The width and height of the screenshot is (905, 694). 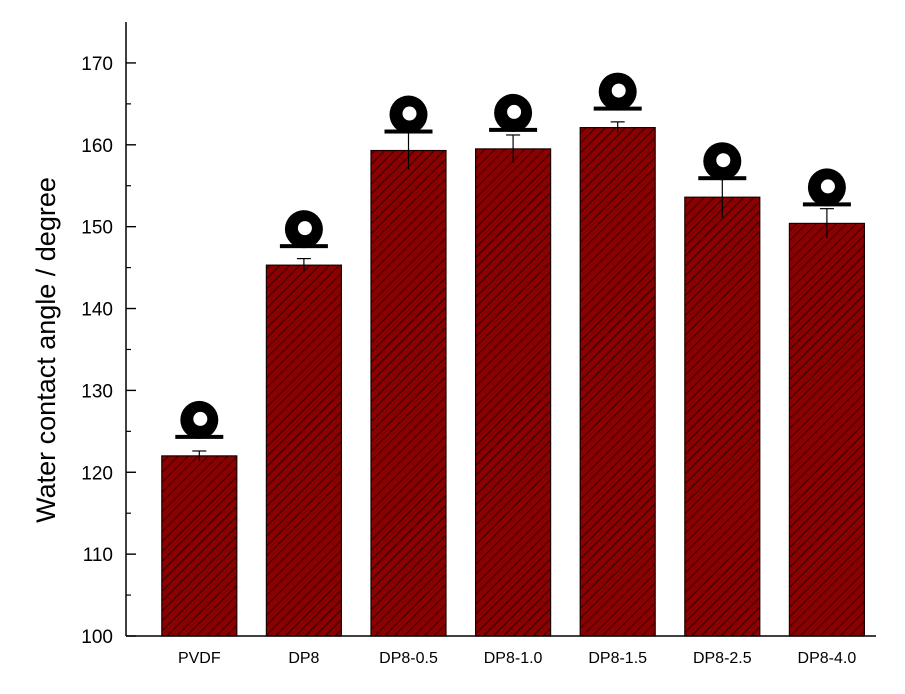 I want to click on x-tick-label-dp8: DP8, so click(x=303, y=658).